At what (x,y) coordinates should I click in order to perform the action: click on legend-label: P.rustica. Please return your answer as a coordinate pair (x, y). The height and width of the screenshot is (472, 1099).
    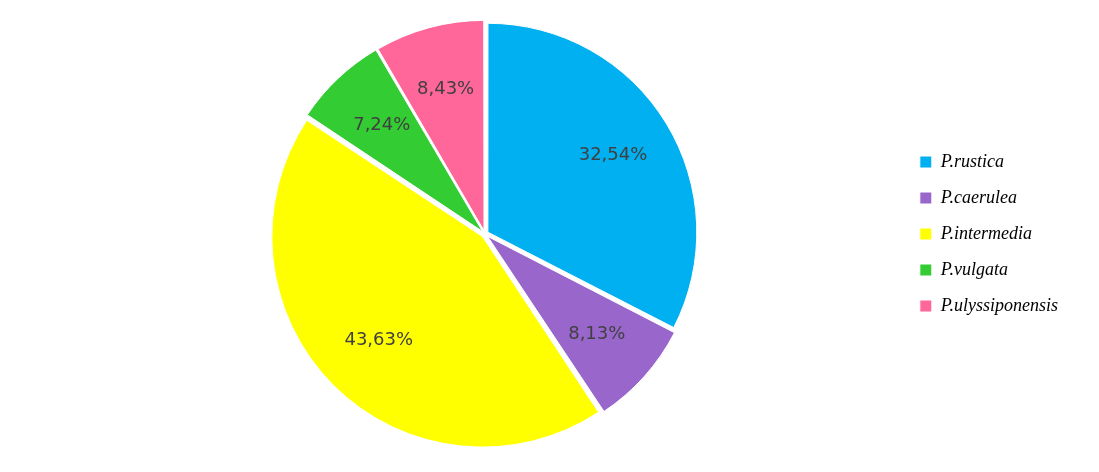
    Looking at the image, I should click on (972, 160).